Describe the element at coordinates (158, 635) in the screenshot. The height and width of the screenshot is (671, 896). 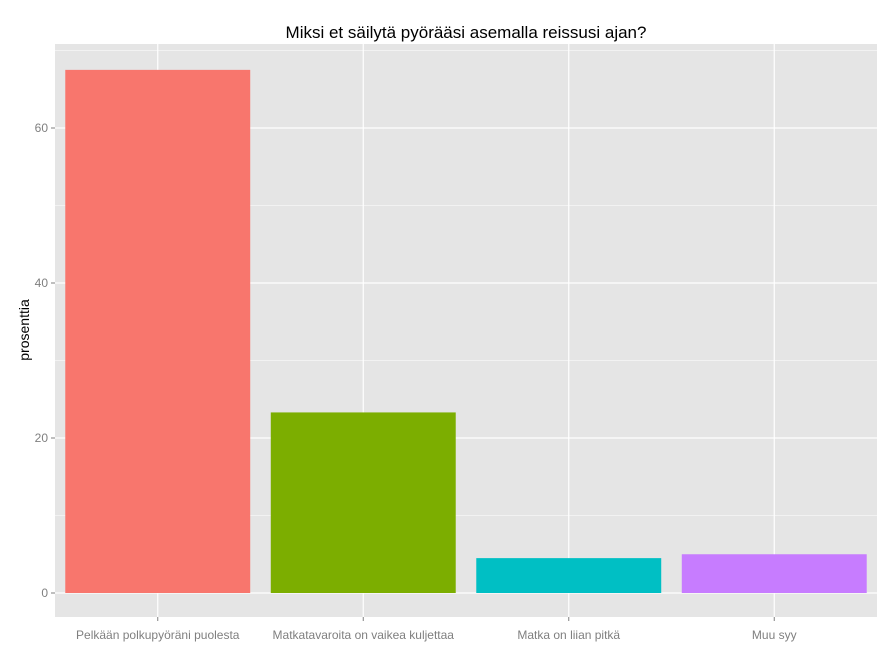
I see `x-tick-label: Pelkään polkupyöräni puolesta` at that location.